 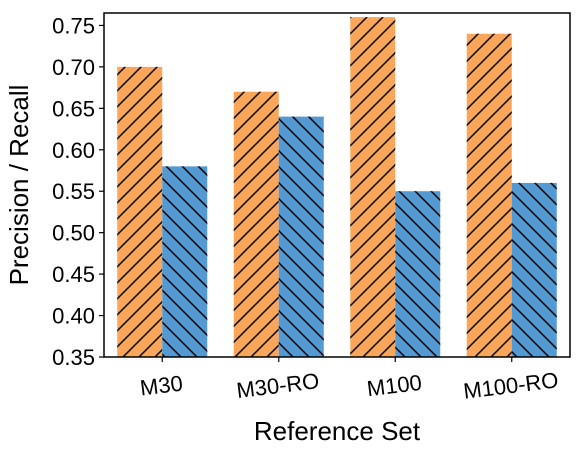 I want to click on y-axis: 0.35 0.40 0.45 0.50 0.55 0.60 0.65 0.70 0.75, so click(x=78, y=191).